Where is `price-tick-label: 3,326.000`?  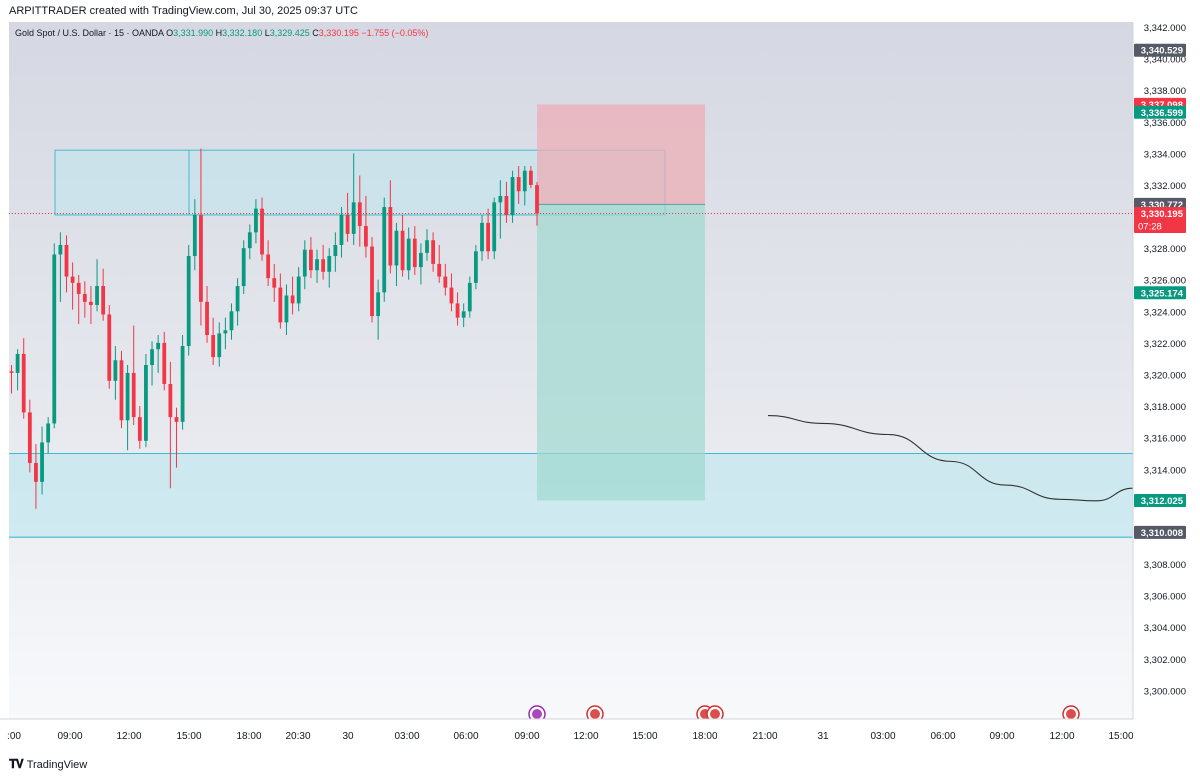
price-tick-label: 3,326.000 is located at coordinates (1165, 281).